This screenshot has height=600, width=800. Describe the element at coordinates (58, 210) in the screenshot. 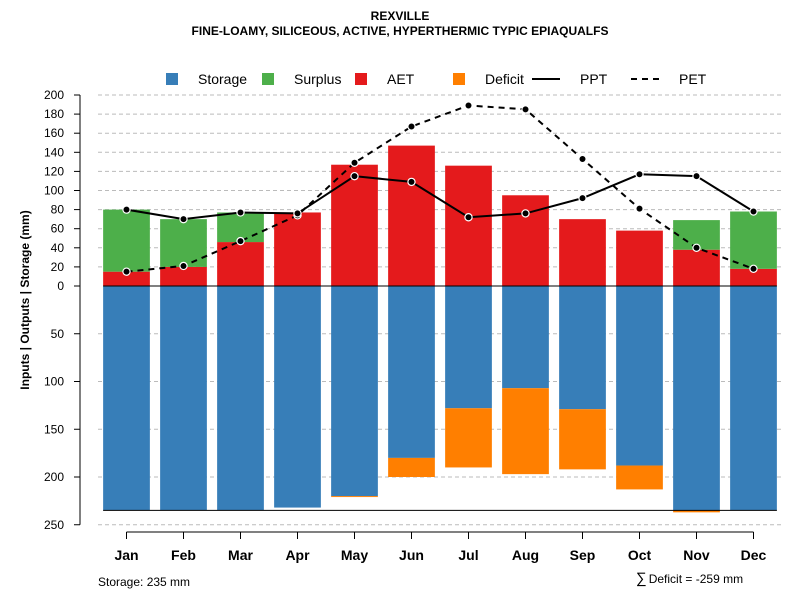

I see `y-tick-label: 80` at that location.